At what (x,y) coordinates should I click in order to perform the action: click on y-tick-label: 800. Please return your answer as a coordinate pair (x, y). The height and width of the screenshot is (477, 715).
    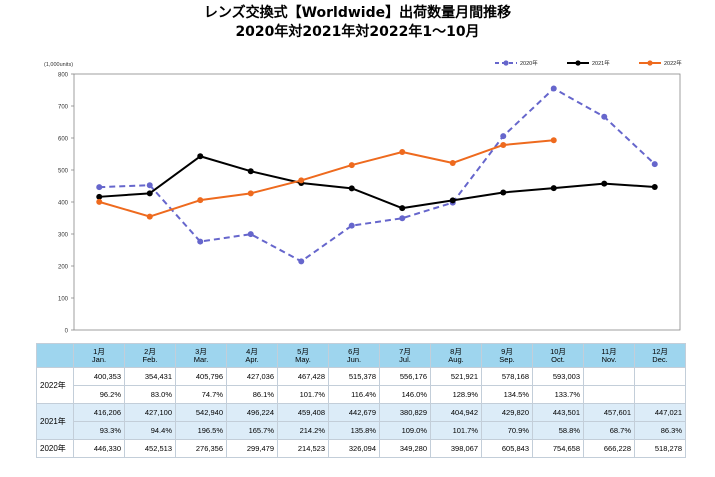
    Looking at the image, I should click on (63, 76).